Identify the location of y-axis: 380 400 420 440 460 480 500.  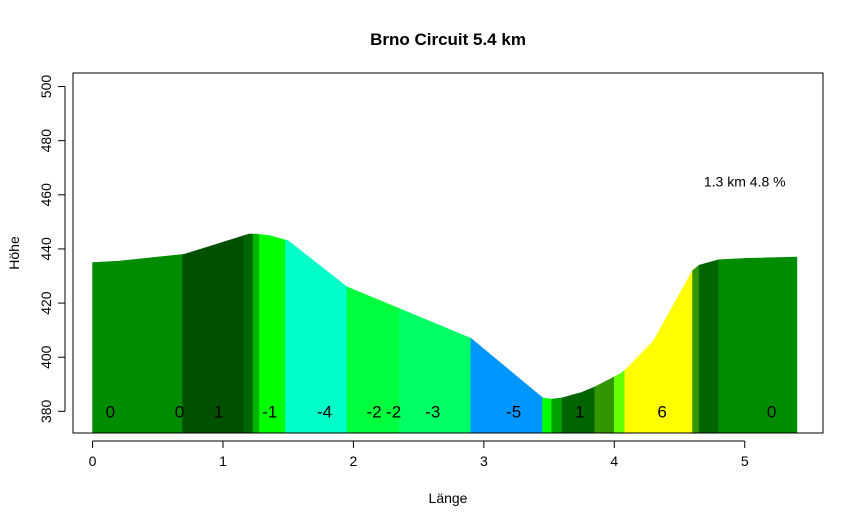
(52, 249).